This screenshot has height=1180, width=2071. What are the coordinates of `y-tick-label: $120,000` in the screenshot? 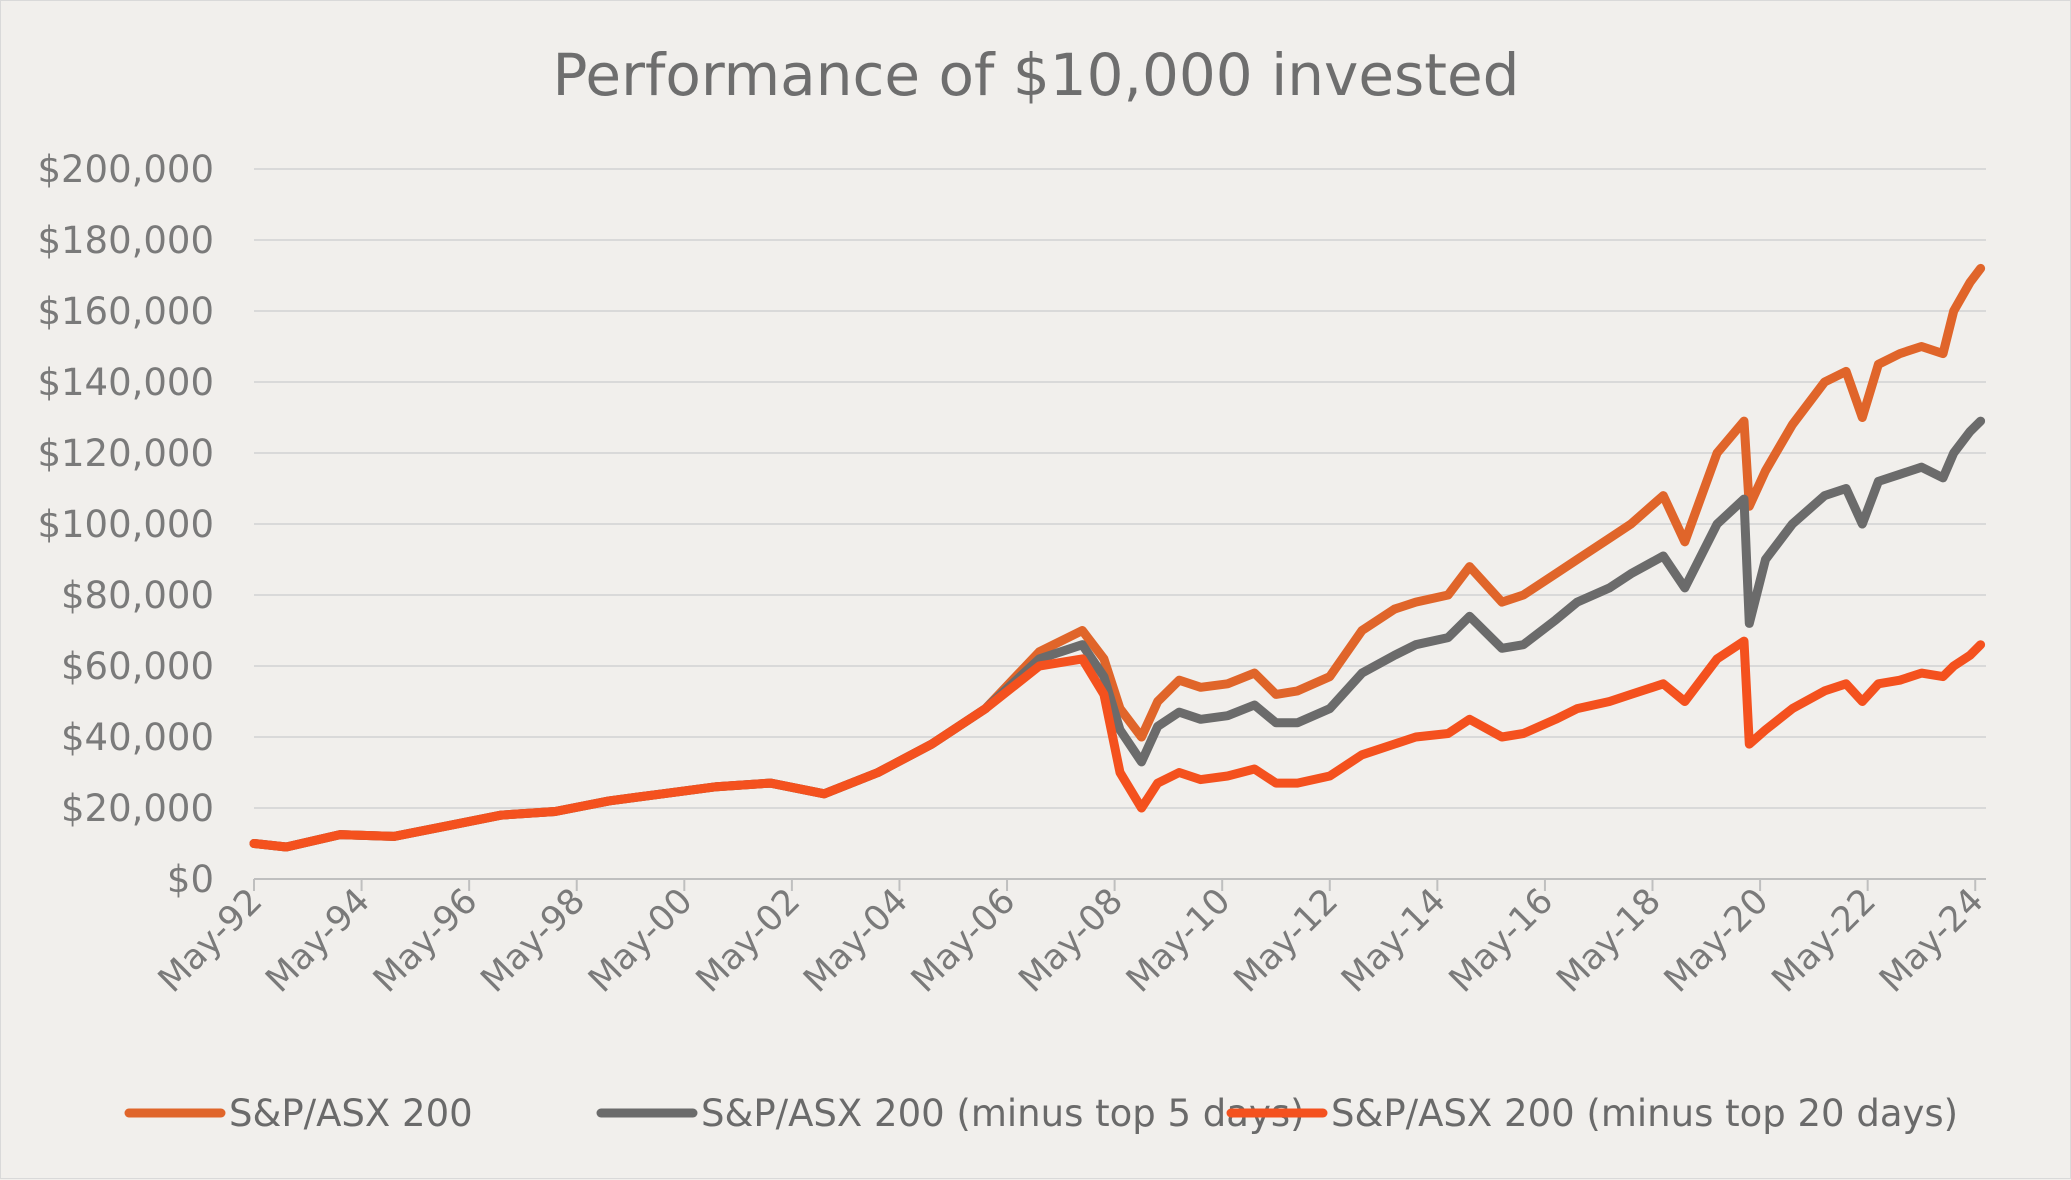 It's located at (125, 453).